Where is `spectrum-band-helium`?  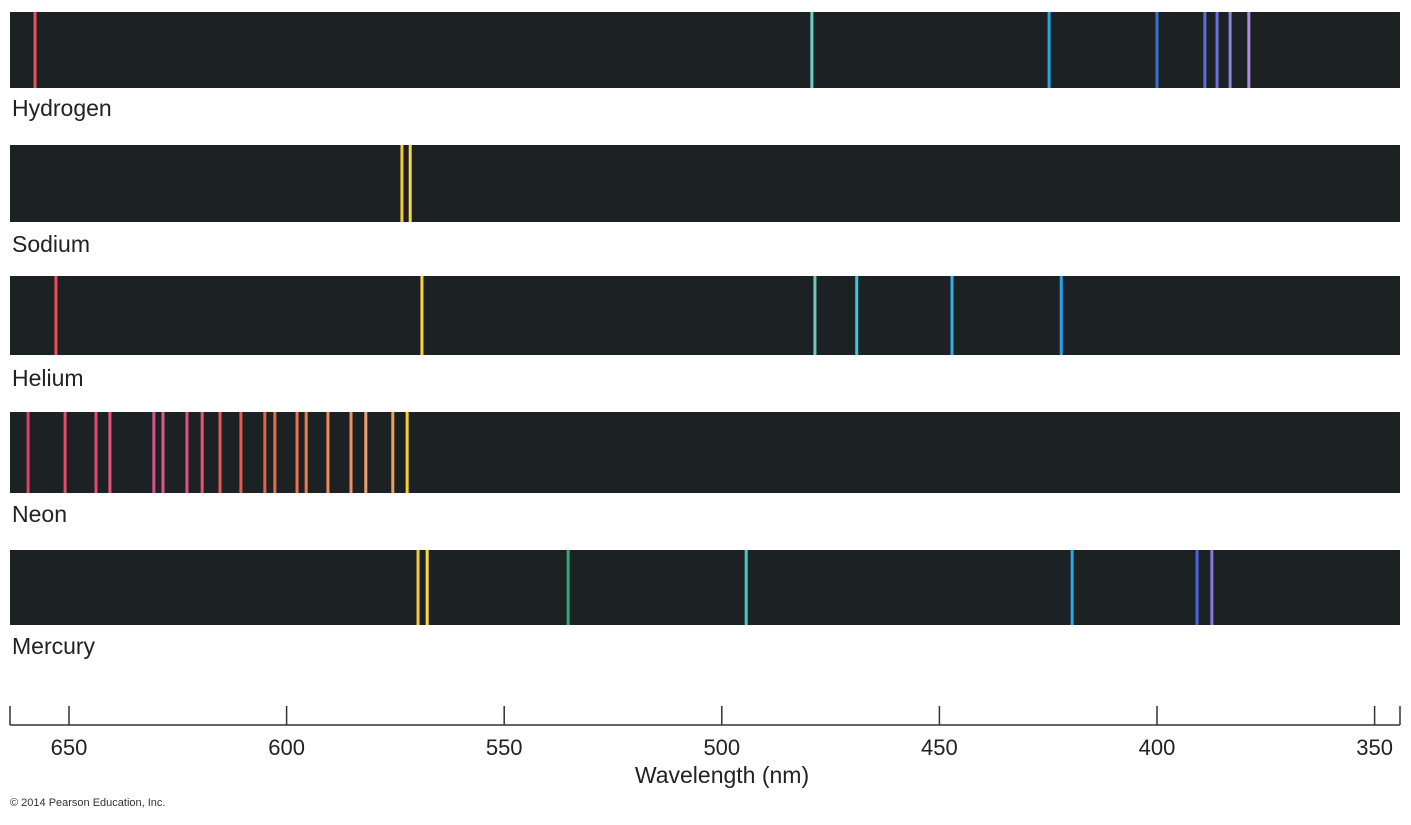 spectrum-band-helium is located at coordinates (705, 315).